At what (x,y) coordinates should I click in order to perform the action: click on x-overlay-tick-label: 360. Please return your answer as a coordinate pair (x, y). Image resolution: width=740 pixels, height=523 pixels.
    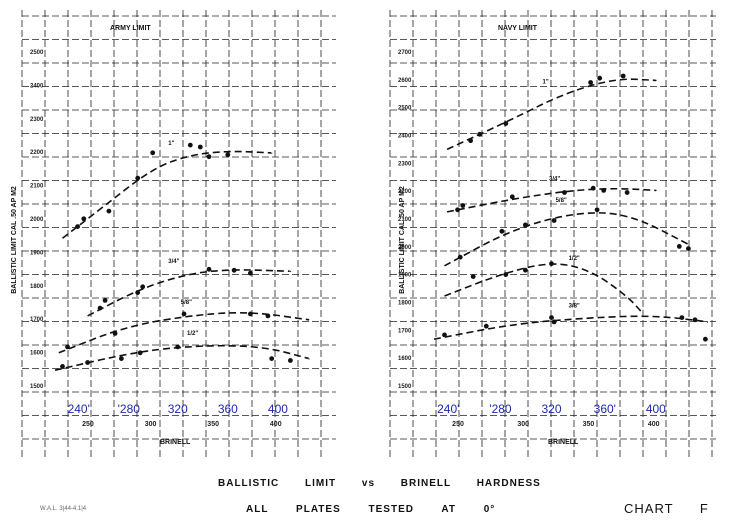
    Looking at the image, I should click on (228, 409).